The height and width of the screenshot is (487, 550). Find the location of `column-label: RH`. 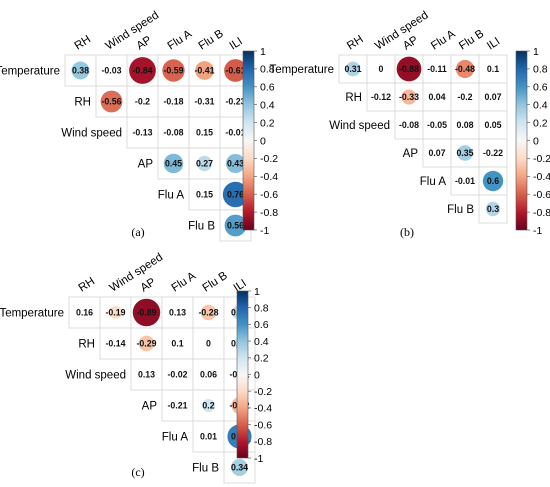

column-label: RH is located at coordinates (83, 42).